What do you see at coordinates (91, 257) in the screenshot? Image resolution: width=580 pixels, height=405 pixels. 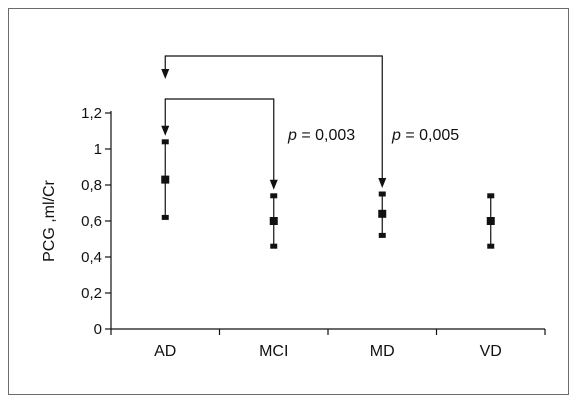 I see `y-tick-label: 0,4` at bounding box center [91, 257].